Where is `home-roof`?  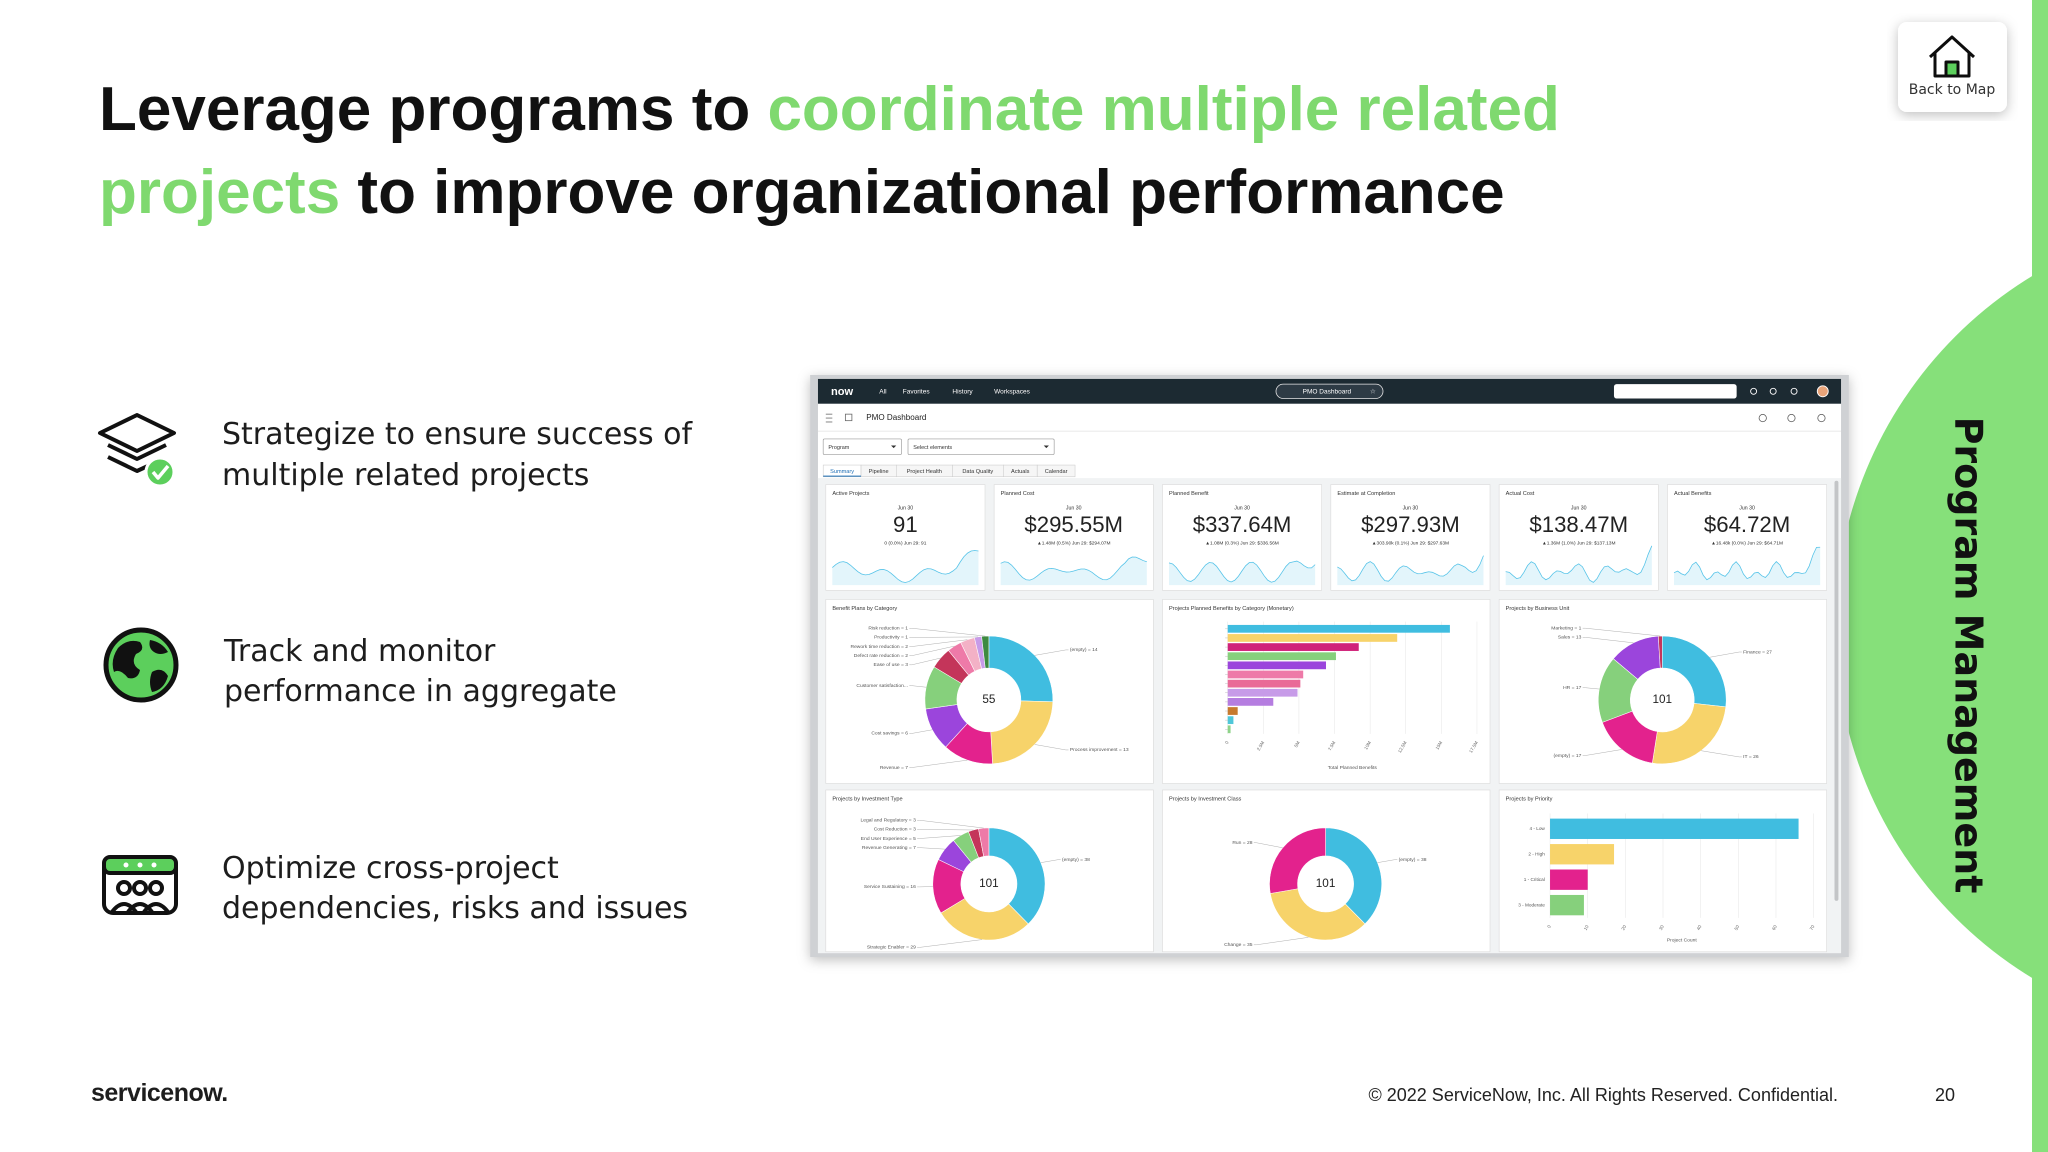
home-roof is located at coordinates (1952, 47).